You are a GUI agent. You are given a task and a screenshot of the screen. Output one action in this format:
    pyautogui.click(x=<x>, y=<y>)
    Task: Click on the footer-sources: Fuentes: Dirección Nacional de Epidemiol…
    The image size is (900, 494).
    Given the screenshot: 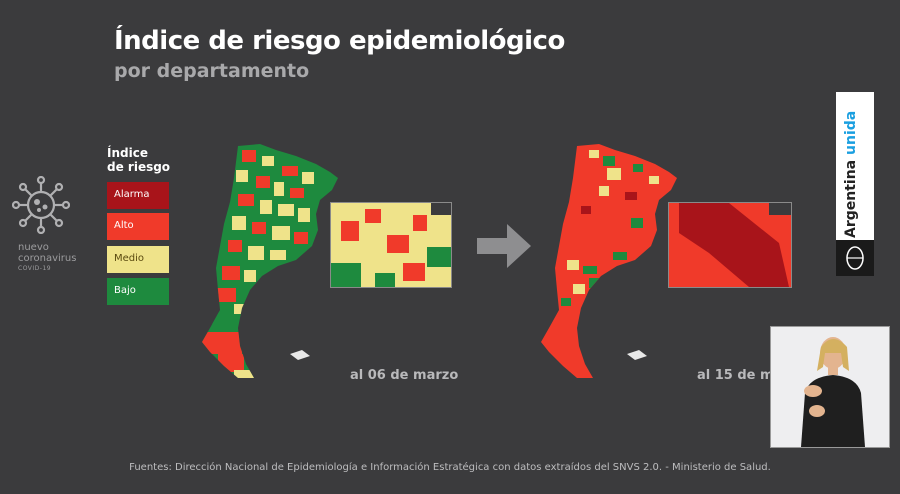 What is the action you would take?
    pyautogui.click(x=450, y=467)
    